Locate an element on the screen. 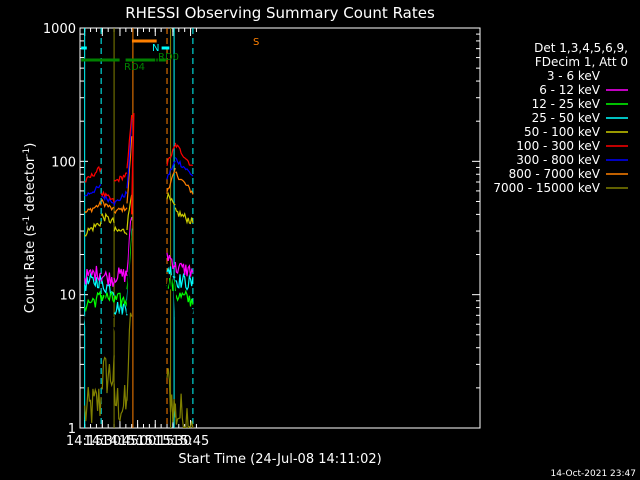 The height and width of the screenshot is (480, 640). footer-timestamp: 14-Oct-2021 23:47 is located at coordinates (593, 474).